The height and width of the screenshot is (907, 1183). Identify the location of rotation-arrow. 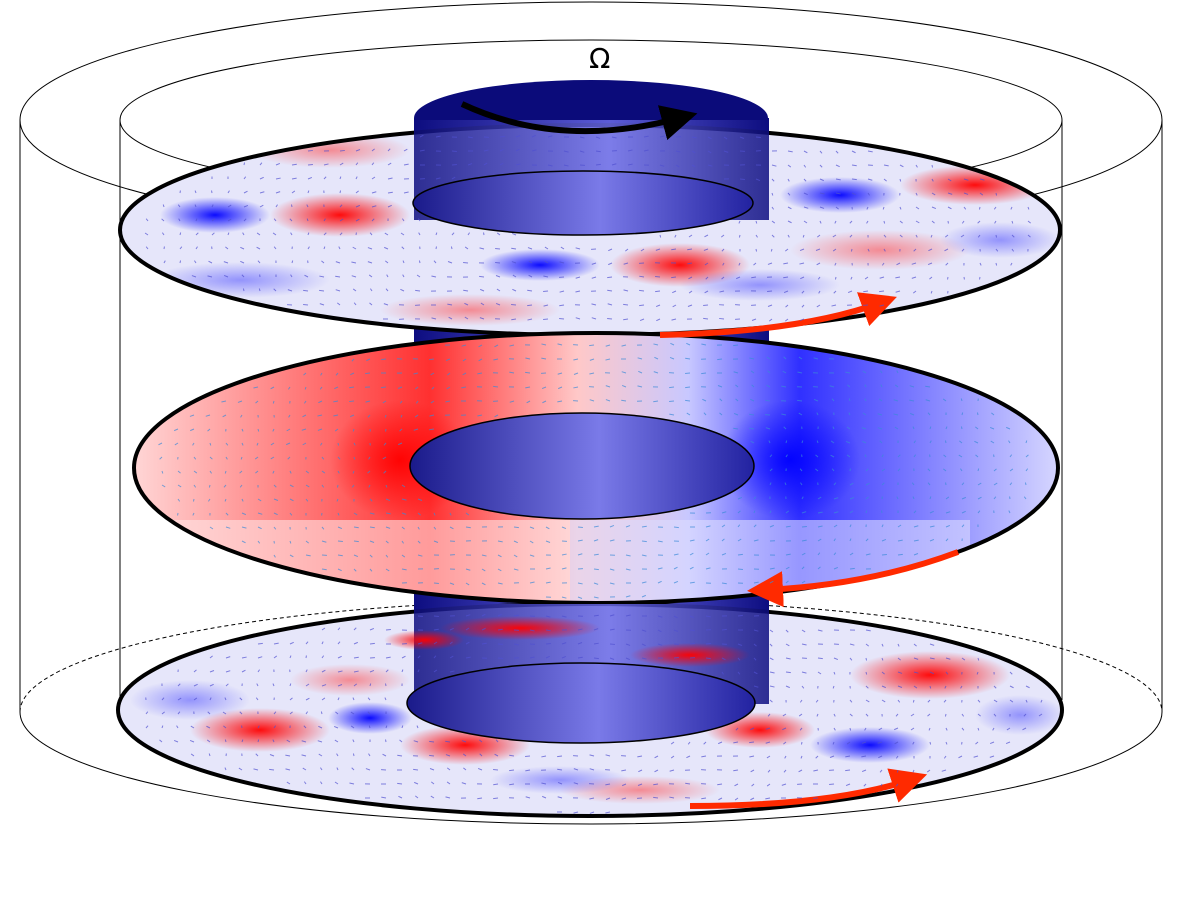
(579, 121).